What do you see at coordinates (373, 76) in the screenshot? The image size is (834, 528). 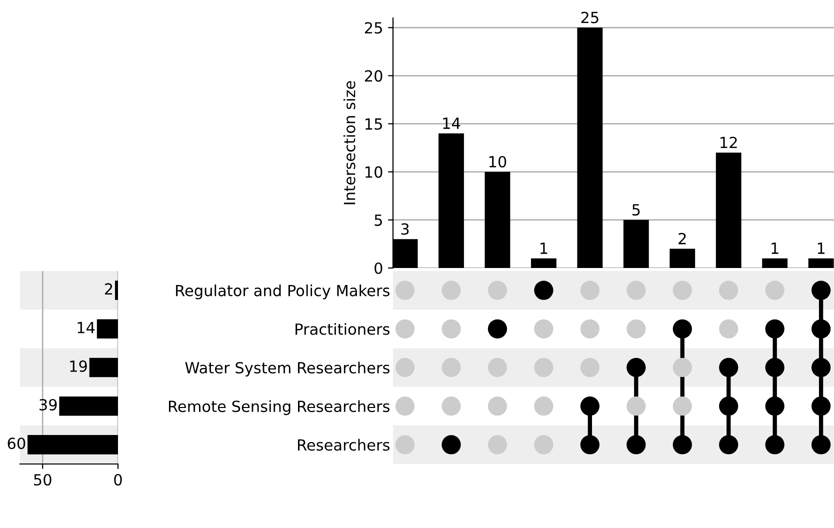 I see `y-tick-label: 20` at bounding box center [373, 76].